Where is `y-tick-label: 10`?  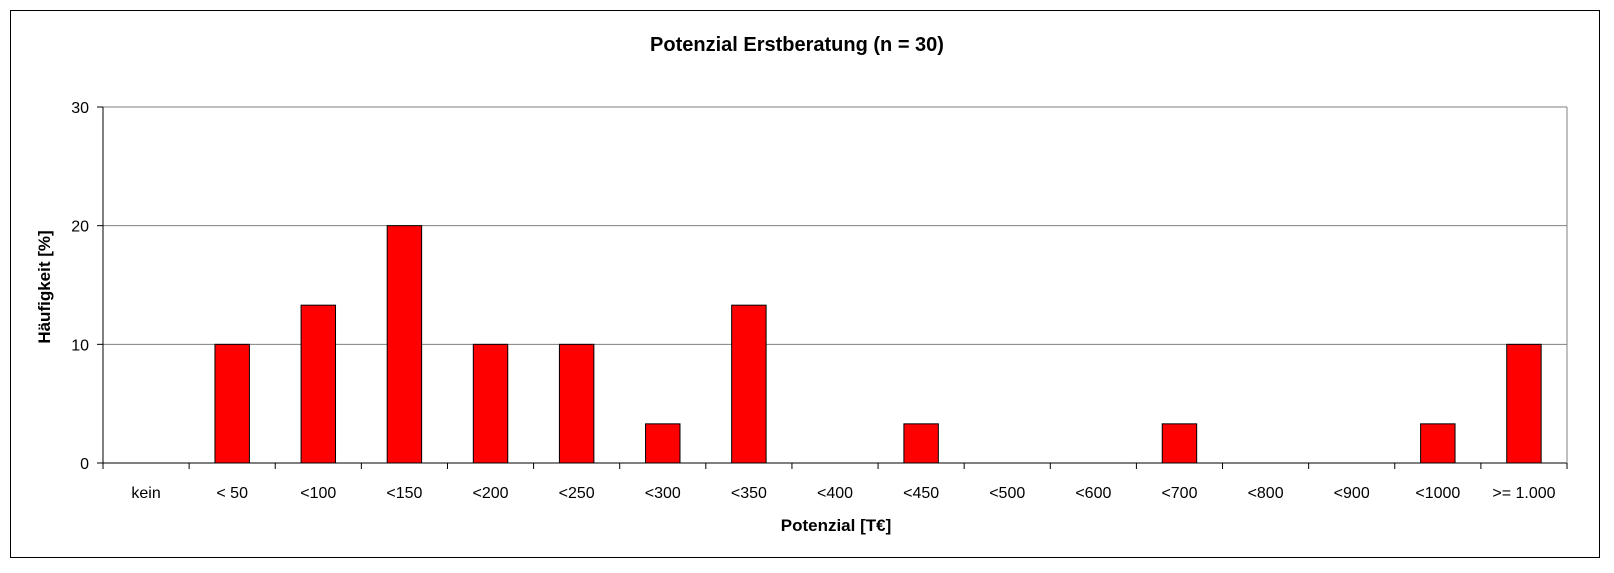
y-tick-label: 10 is located at coordinates (80, 345).